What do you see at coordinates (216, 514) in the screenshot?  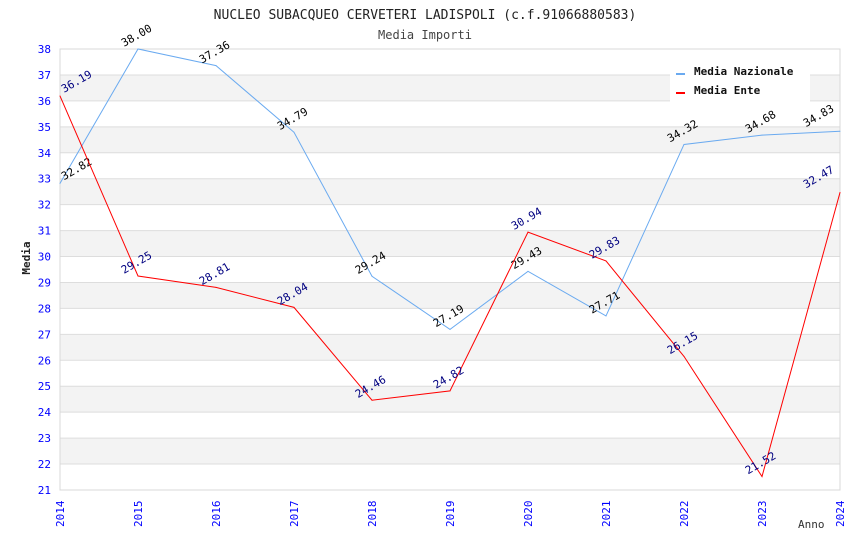 I see `x-tick-label: 2016` at bounding box center [216, 514].